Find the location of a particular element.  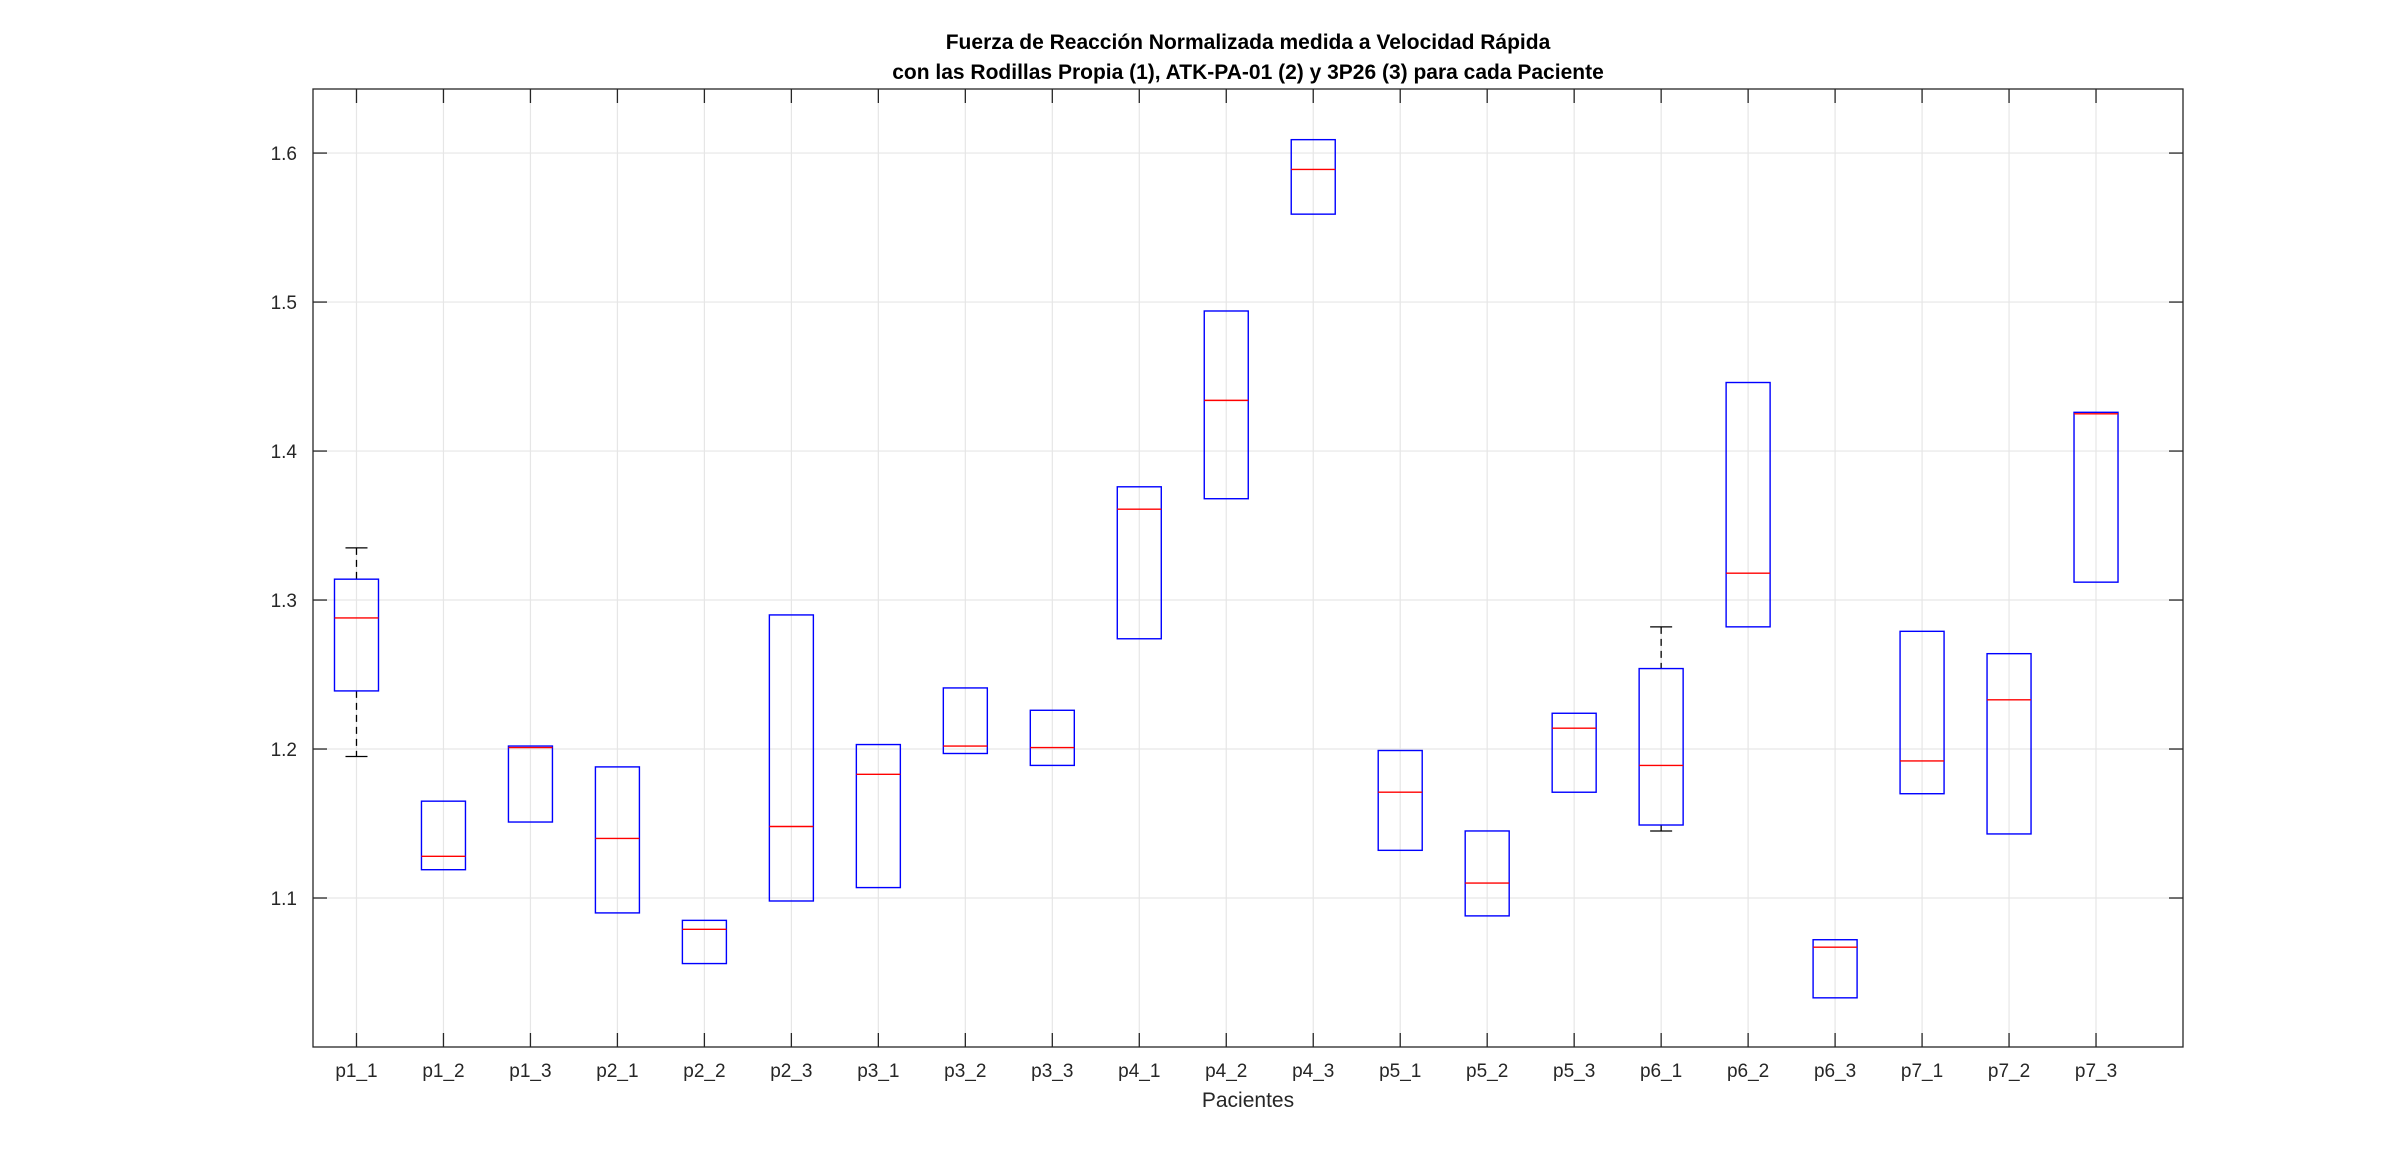

x-tick-label: p4_1 is located at coordinates (1139, 1071).